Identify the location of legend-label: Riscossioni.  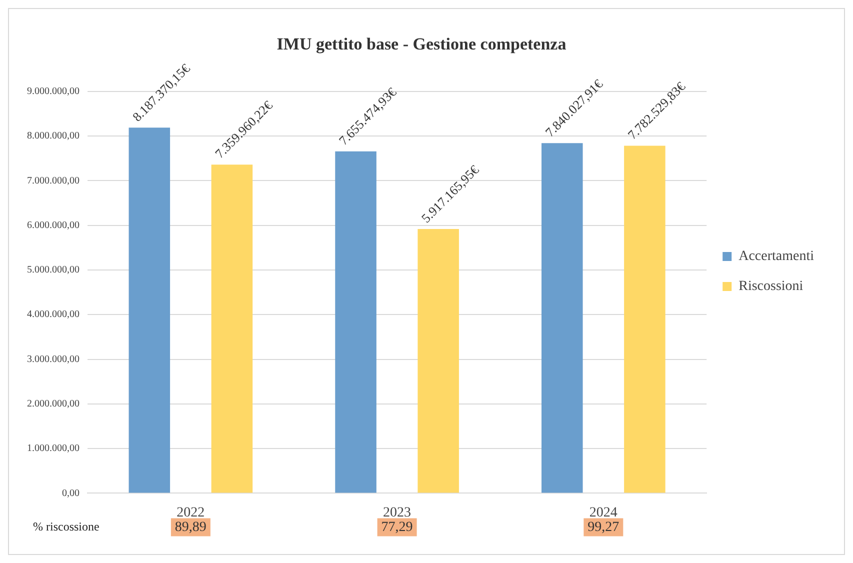
(771, 286).